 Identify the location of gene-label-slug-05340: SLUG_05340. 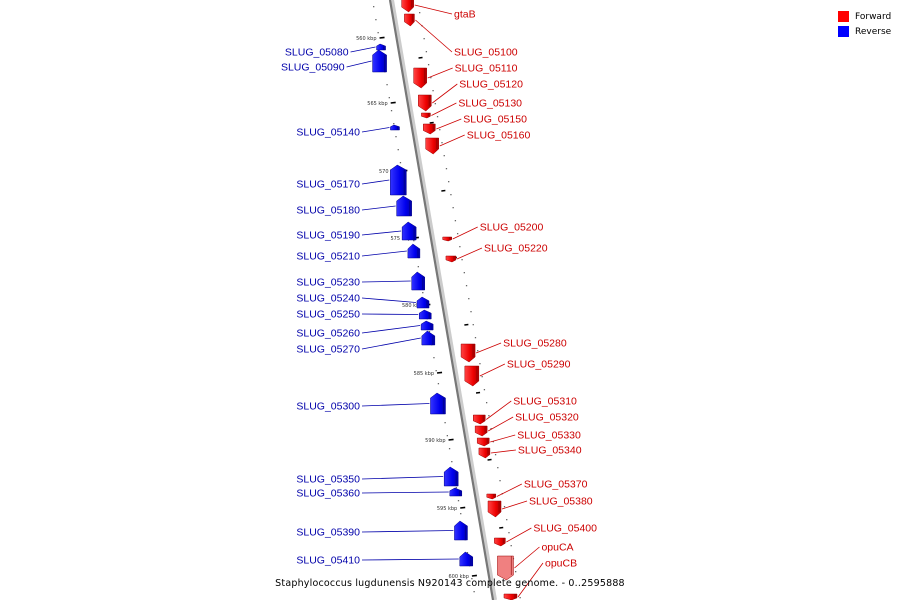
(550, 451).